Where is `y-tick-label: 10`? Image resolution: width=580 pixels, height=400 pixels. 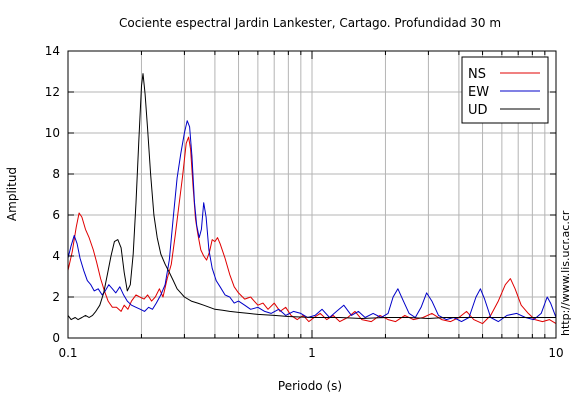 y-tick-label: 10 is located at coordinates (52, 133).